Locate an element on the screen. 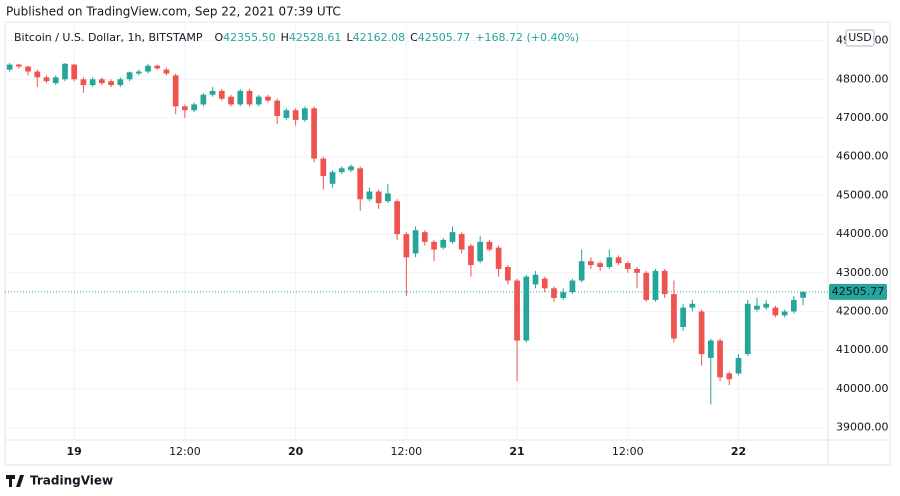 This screenshot has width=900, height=496. y-tick-label: 44000.00 is located at coordinates (862, 233).